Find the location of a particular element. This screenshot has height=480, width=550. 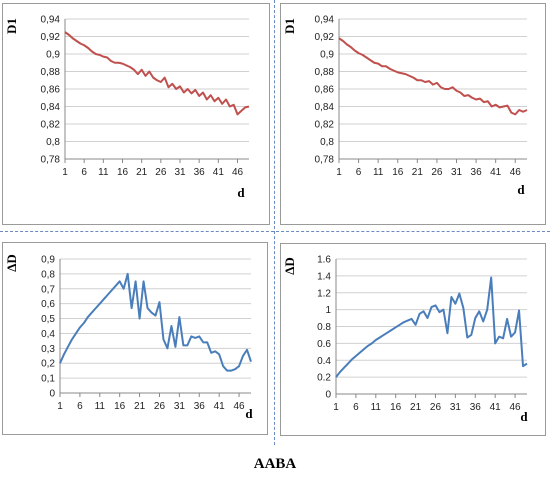

y-tick-label: 1.2 is located at coordinates (324, 293).